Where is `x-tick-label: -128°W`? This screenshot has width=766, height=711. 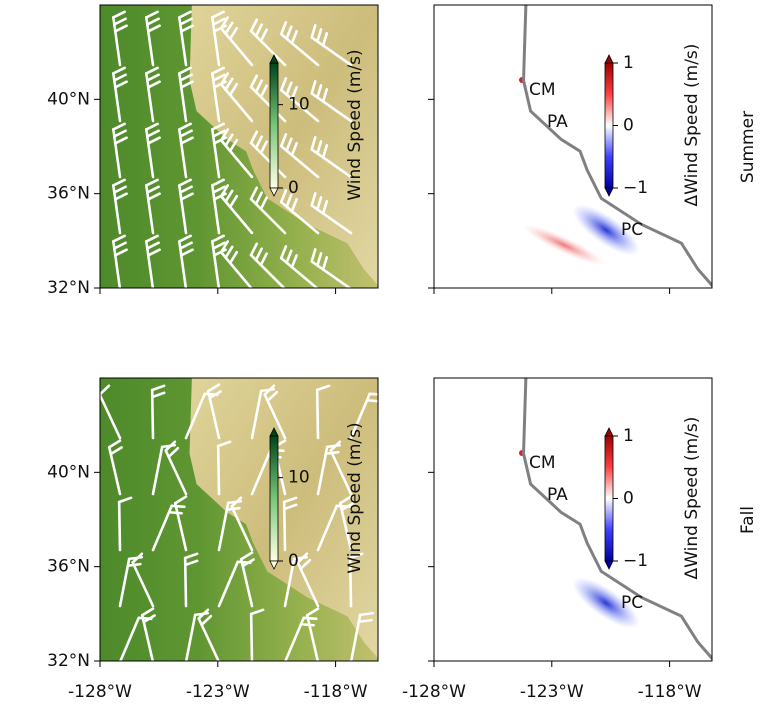 x-tick-label: -128°W is located at coordinates (100, 692).